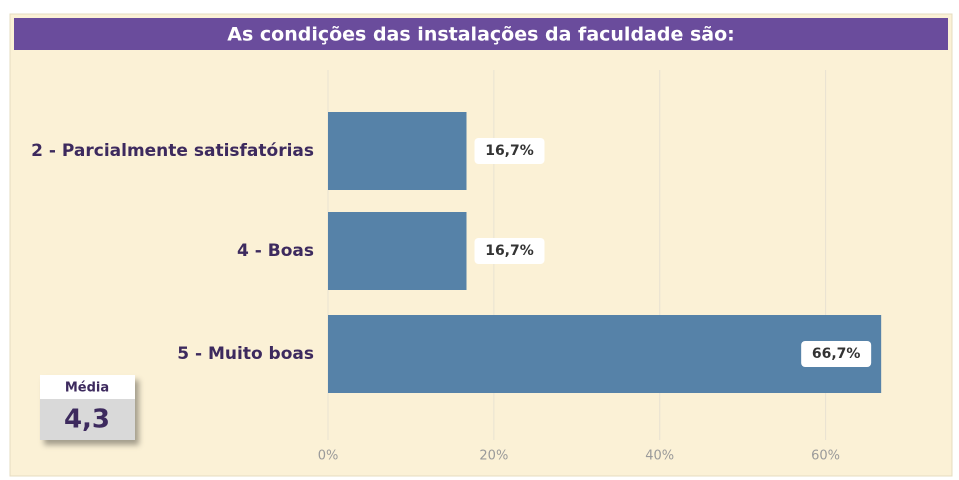  I want to click on kpi-card, so click(87, 407).